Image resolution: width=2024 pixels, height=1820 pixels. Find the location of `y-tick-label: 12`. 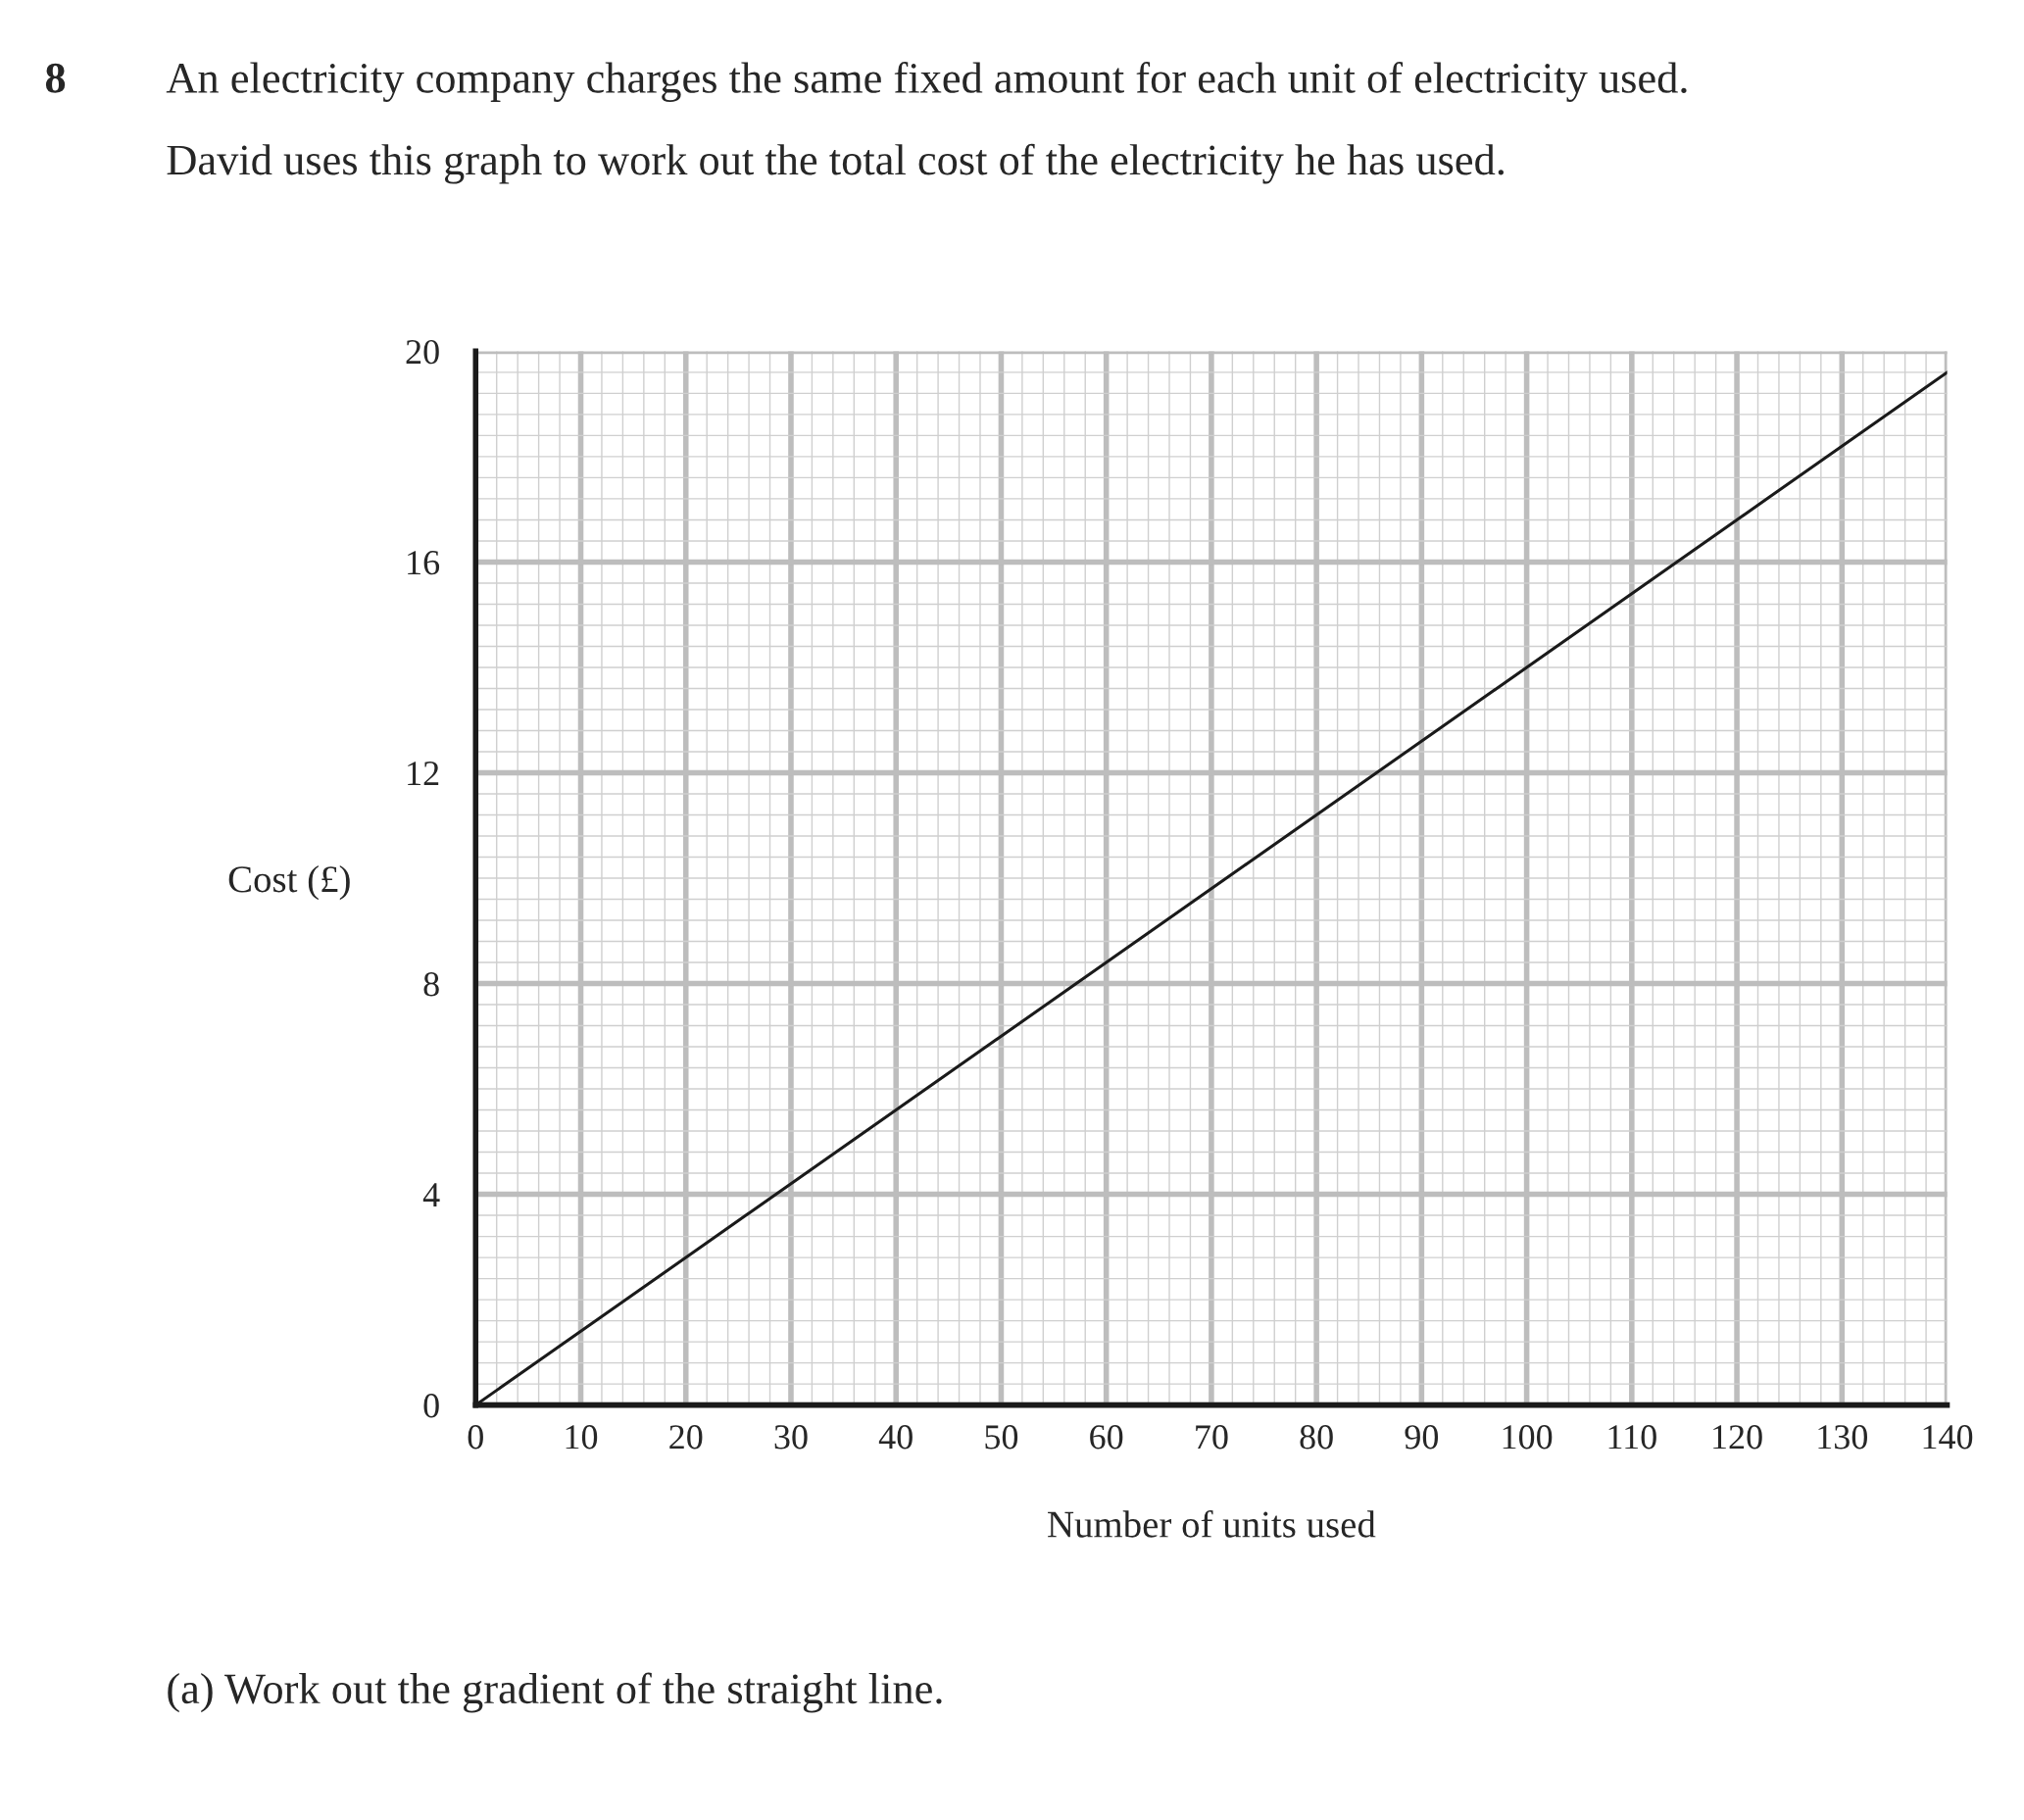

y-tick-label: 12 is located at coordinates (423, 774).